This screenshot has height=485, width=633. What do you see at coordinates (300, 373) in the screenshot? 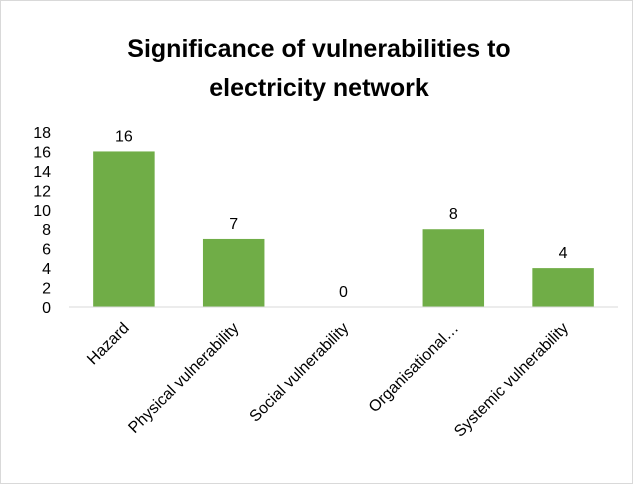
I see `x-category-label: Social vulnerability` at bounding box center [300, 373].